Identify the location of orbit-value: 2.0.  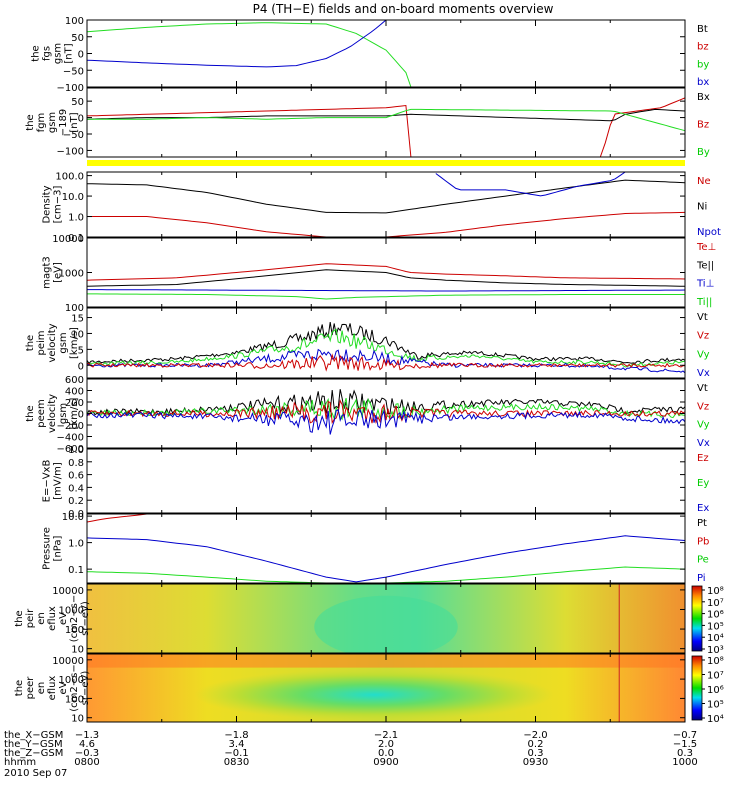
(386, 744).